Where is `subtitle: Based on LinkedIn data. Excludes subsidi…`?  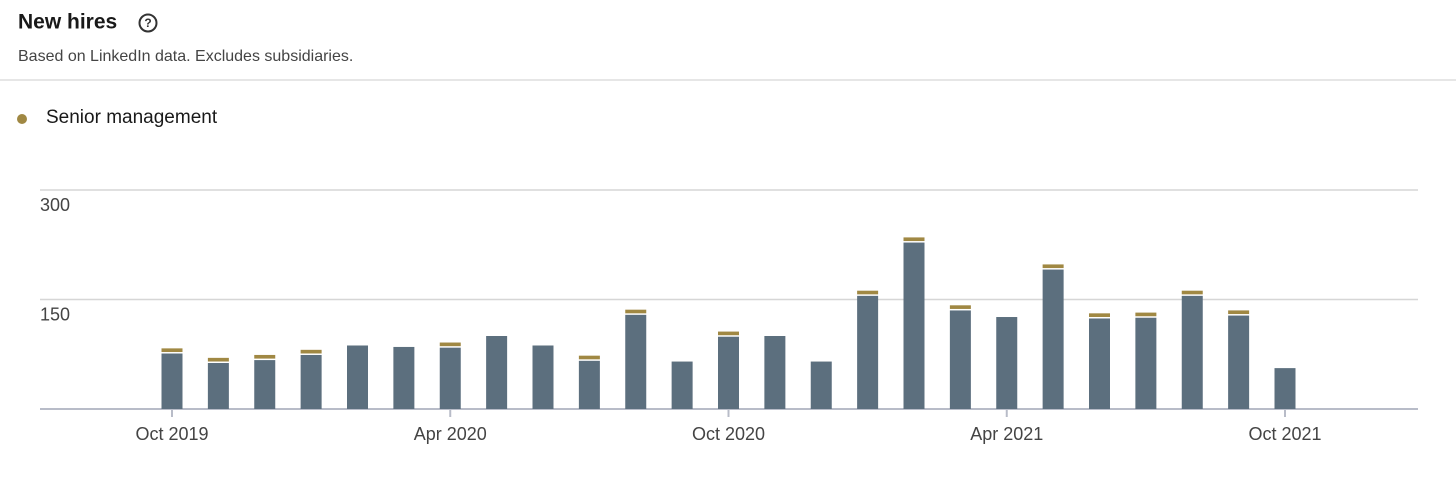
subtitle: Based on LinkedIn data. Excludes subsidi… is located at coordinates (185, 56).